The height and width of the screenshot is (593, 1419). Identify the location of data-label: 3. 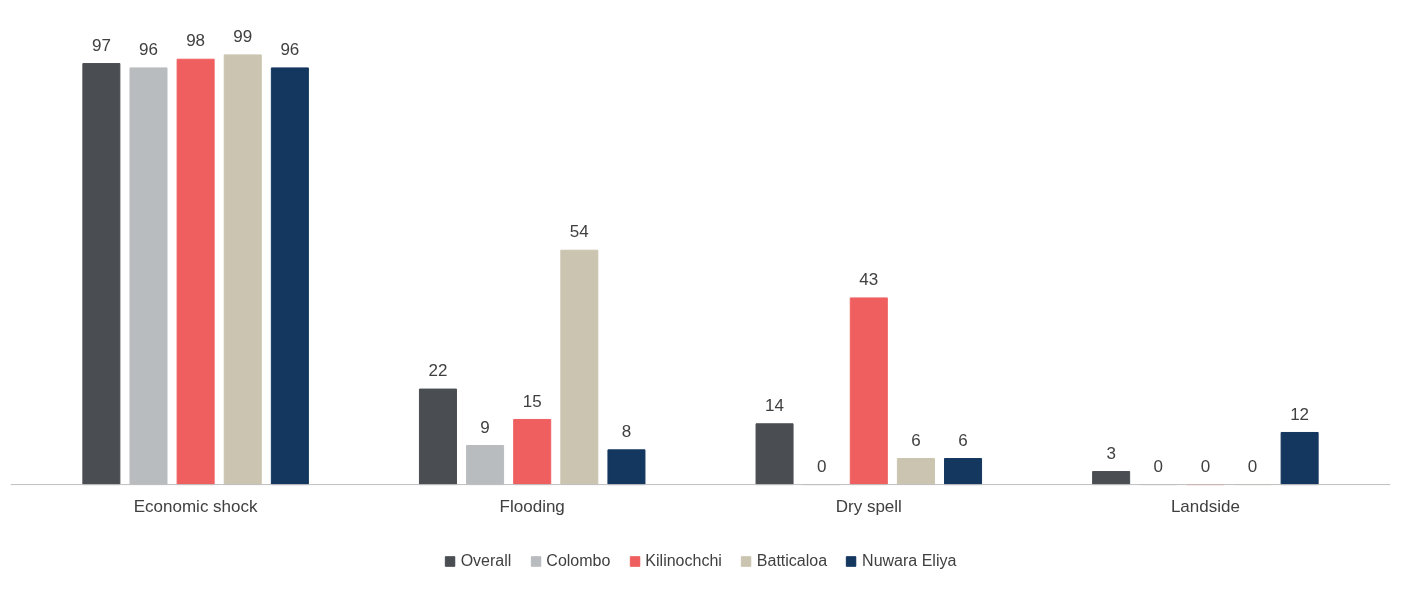
(1111, 453).